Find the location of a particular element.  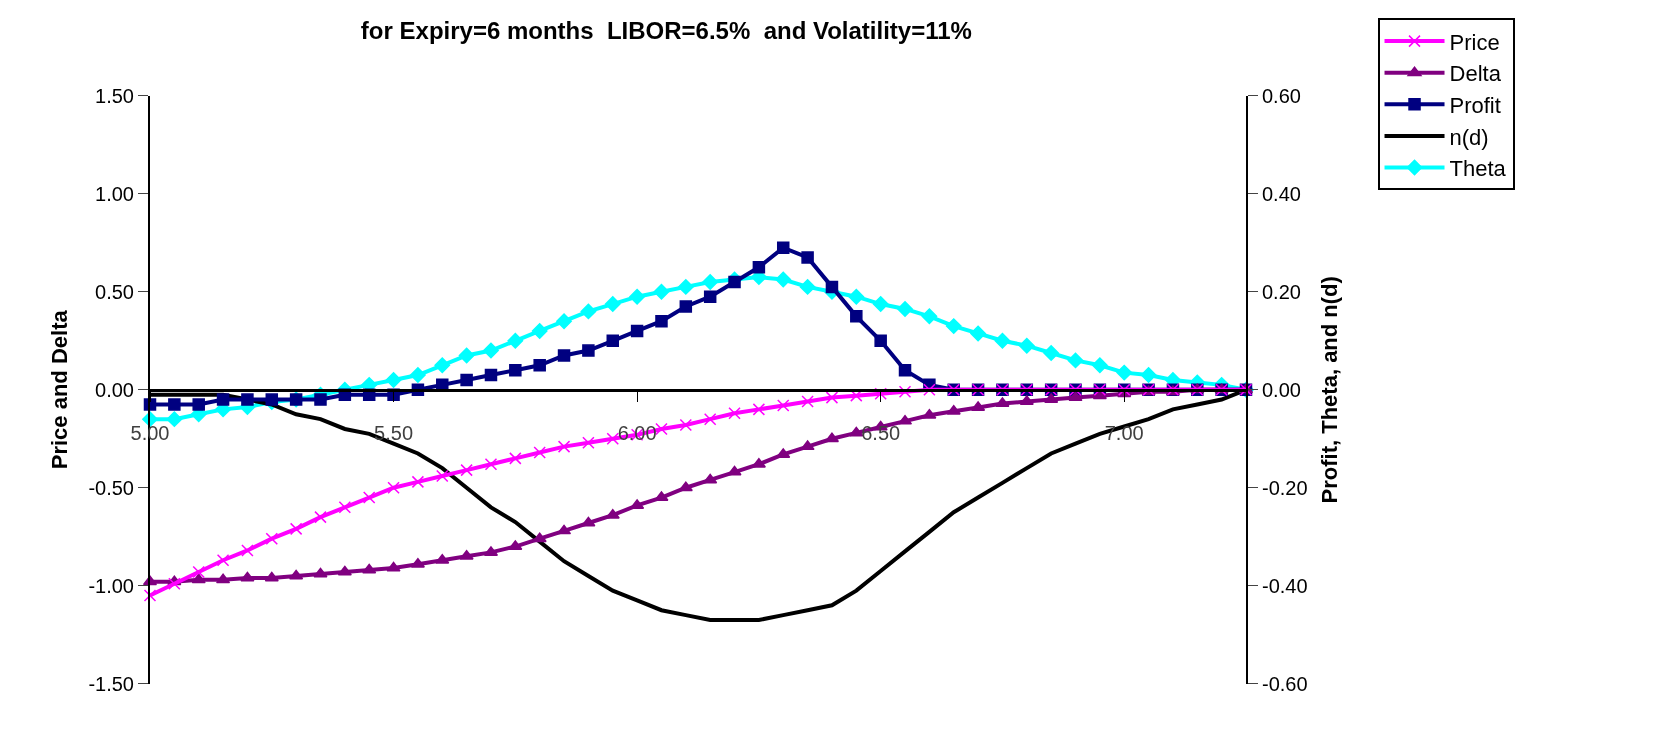

x-tick-label: 7.00 is located at coordinates (1124, 432).